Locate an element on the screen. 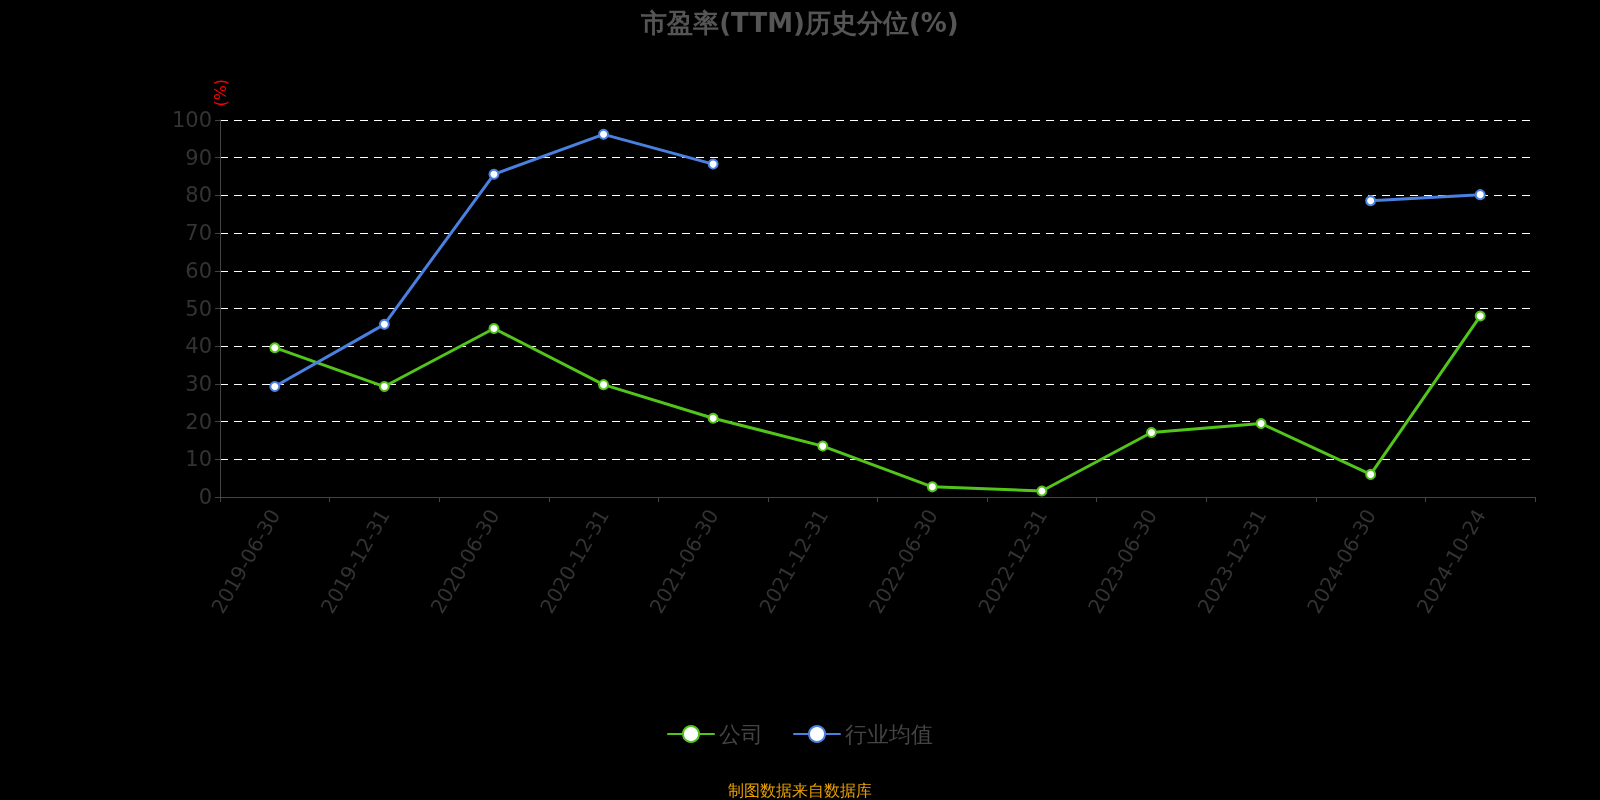  legend-label: 公司 is located at coordinates (741, 734).